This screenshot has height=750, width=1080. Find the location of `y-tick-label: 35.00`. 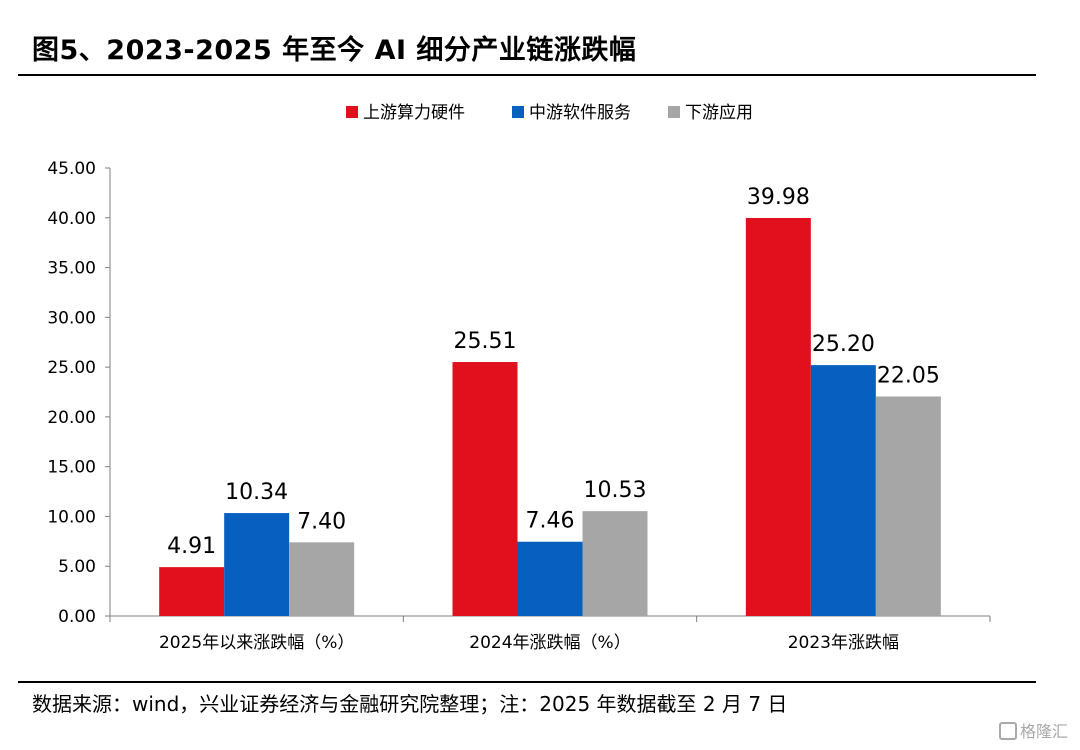

y-tick-label: 35.00 is located at coordinates (71, 269).